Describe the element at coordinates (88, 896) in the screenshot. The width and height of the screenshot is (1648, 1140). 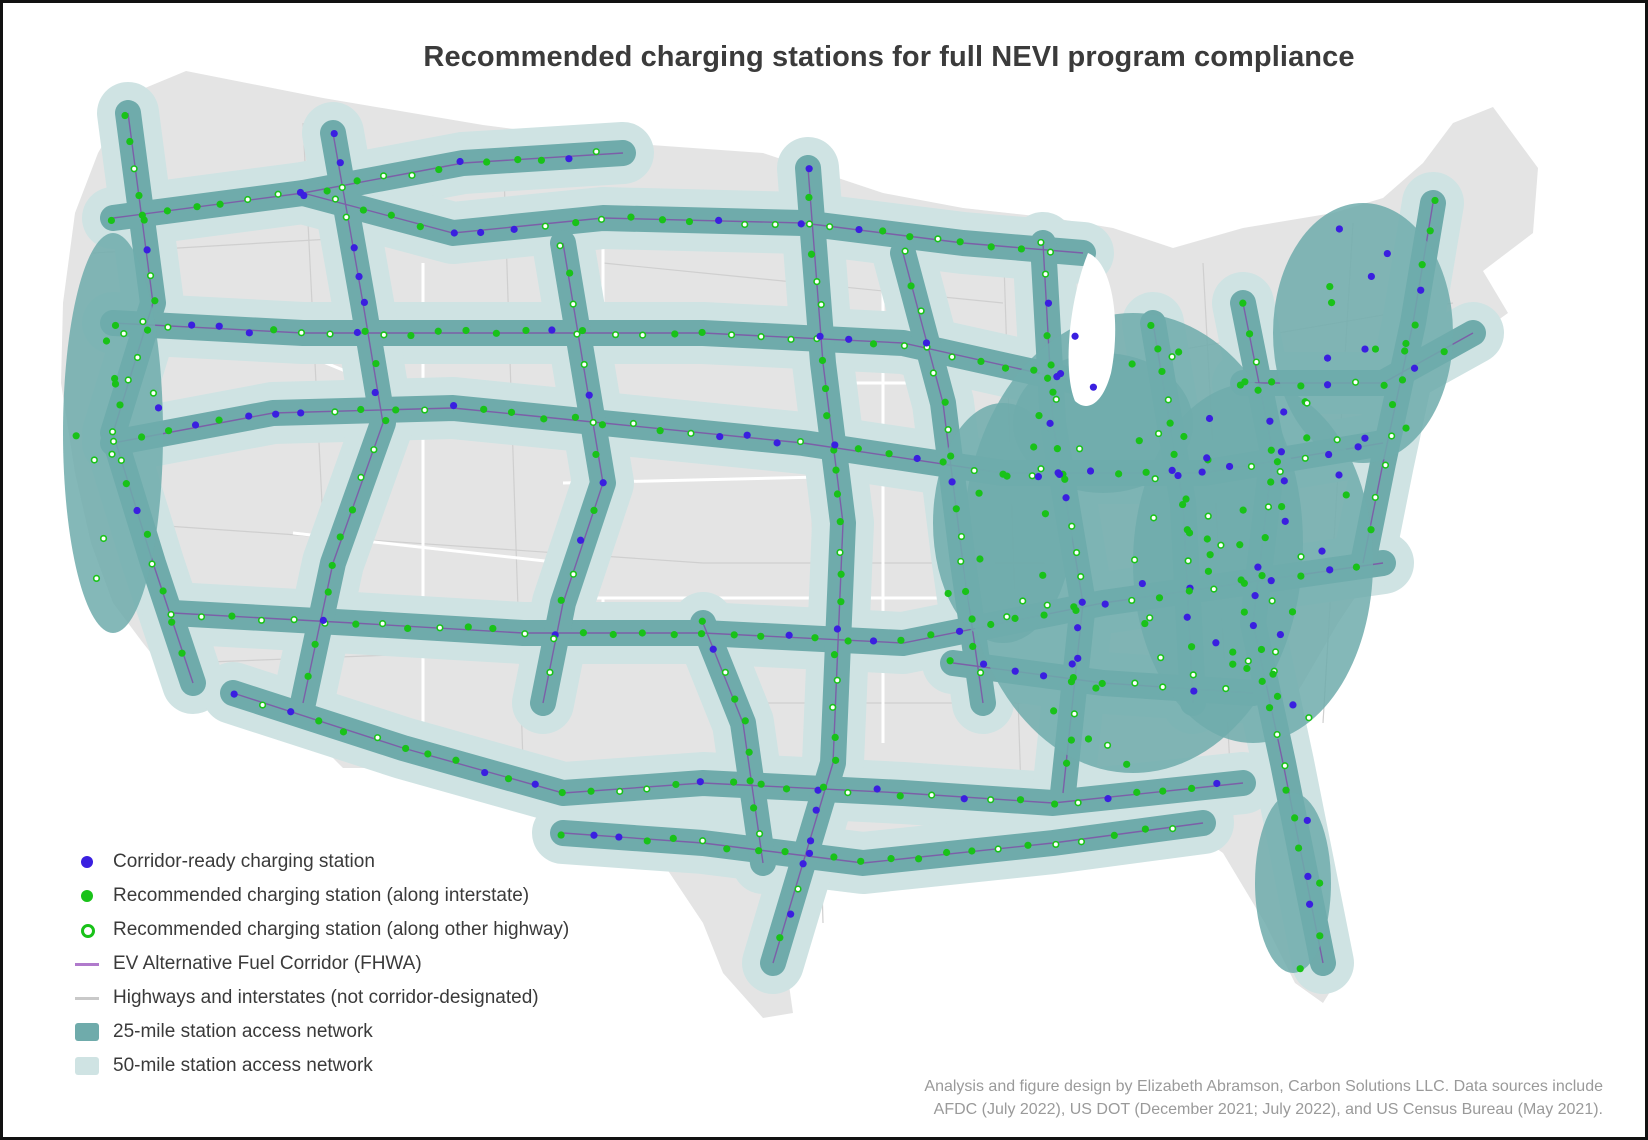
I see `recommended-interstate-dot-icon` at that location.